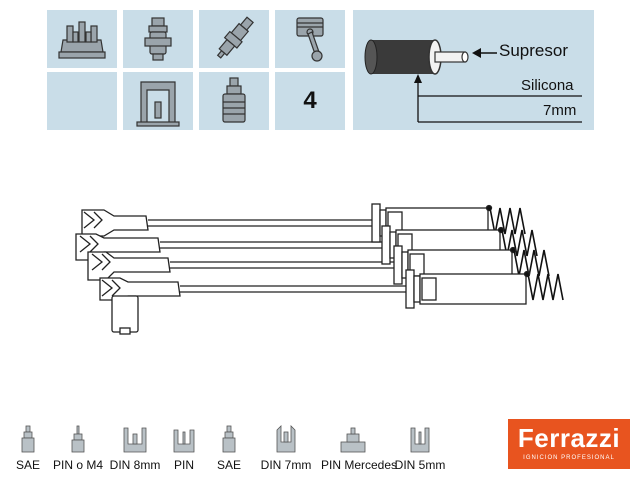 The height and width of the screenshot is (480, 640). I want to click on din-5mm-terminal-icon, so click(420, 440).